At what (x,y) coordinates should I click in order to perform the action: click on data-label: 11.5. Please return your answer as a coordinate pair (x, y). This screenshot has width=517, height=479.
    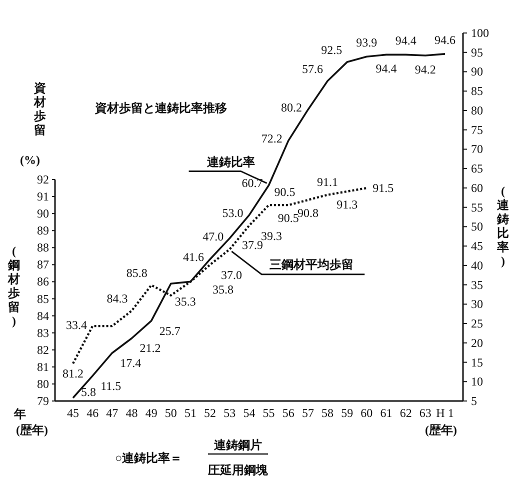
    Looking at the image, I should click on (111, 385).